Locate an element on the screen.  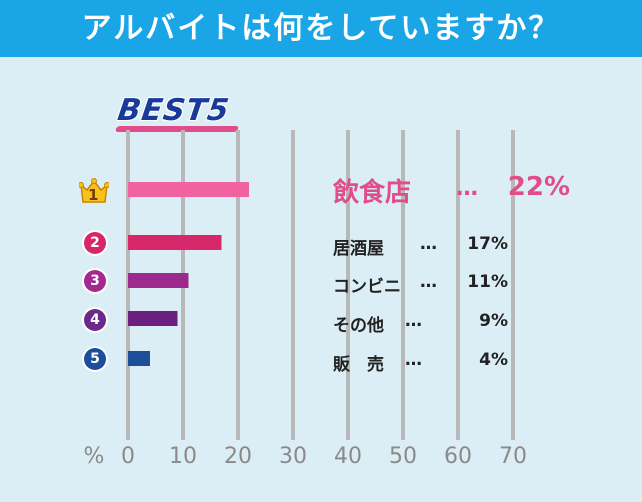
x-tick-label: 50 is located at coordinates (403, 456).